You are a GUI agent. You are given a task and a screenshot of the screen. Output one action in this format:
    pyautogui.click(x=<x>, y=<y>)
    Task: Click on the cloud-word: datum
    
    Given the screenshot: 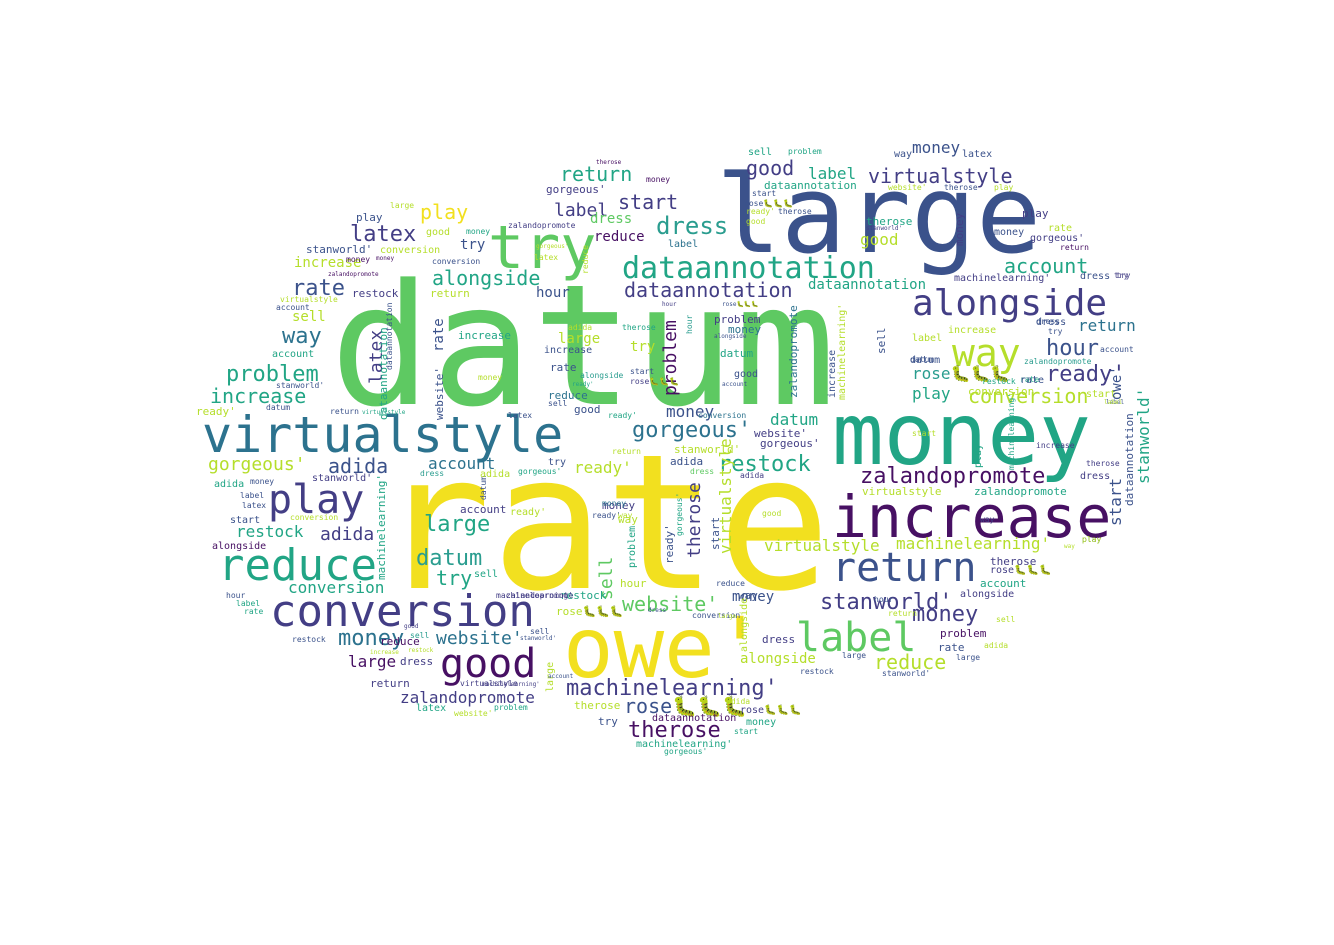 What is the action you would take?
    pyautogui.click(x=925, y=360)
    